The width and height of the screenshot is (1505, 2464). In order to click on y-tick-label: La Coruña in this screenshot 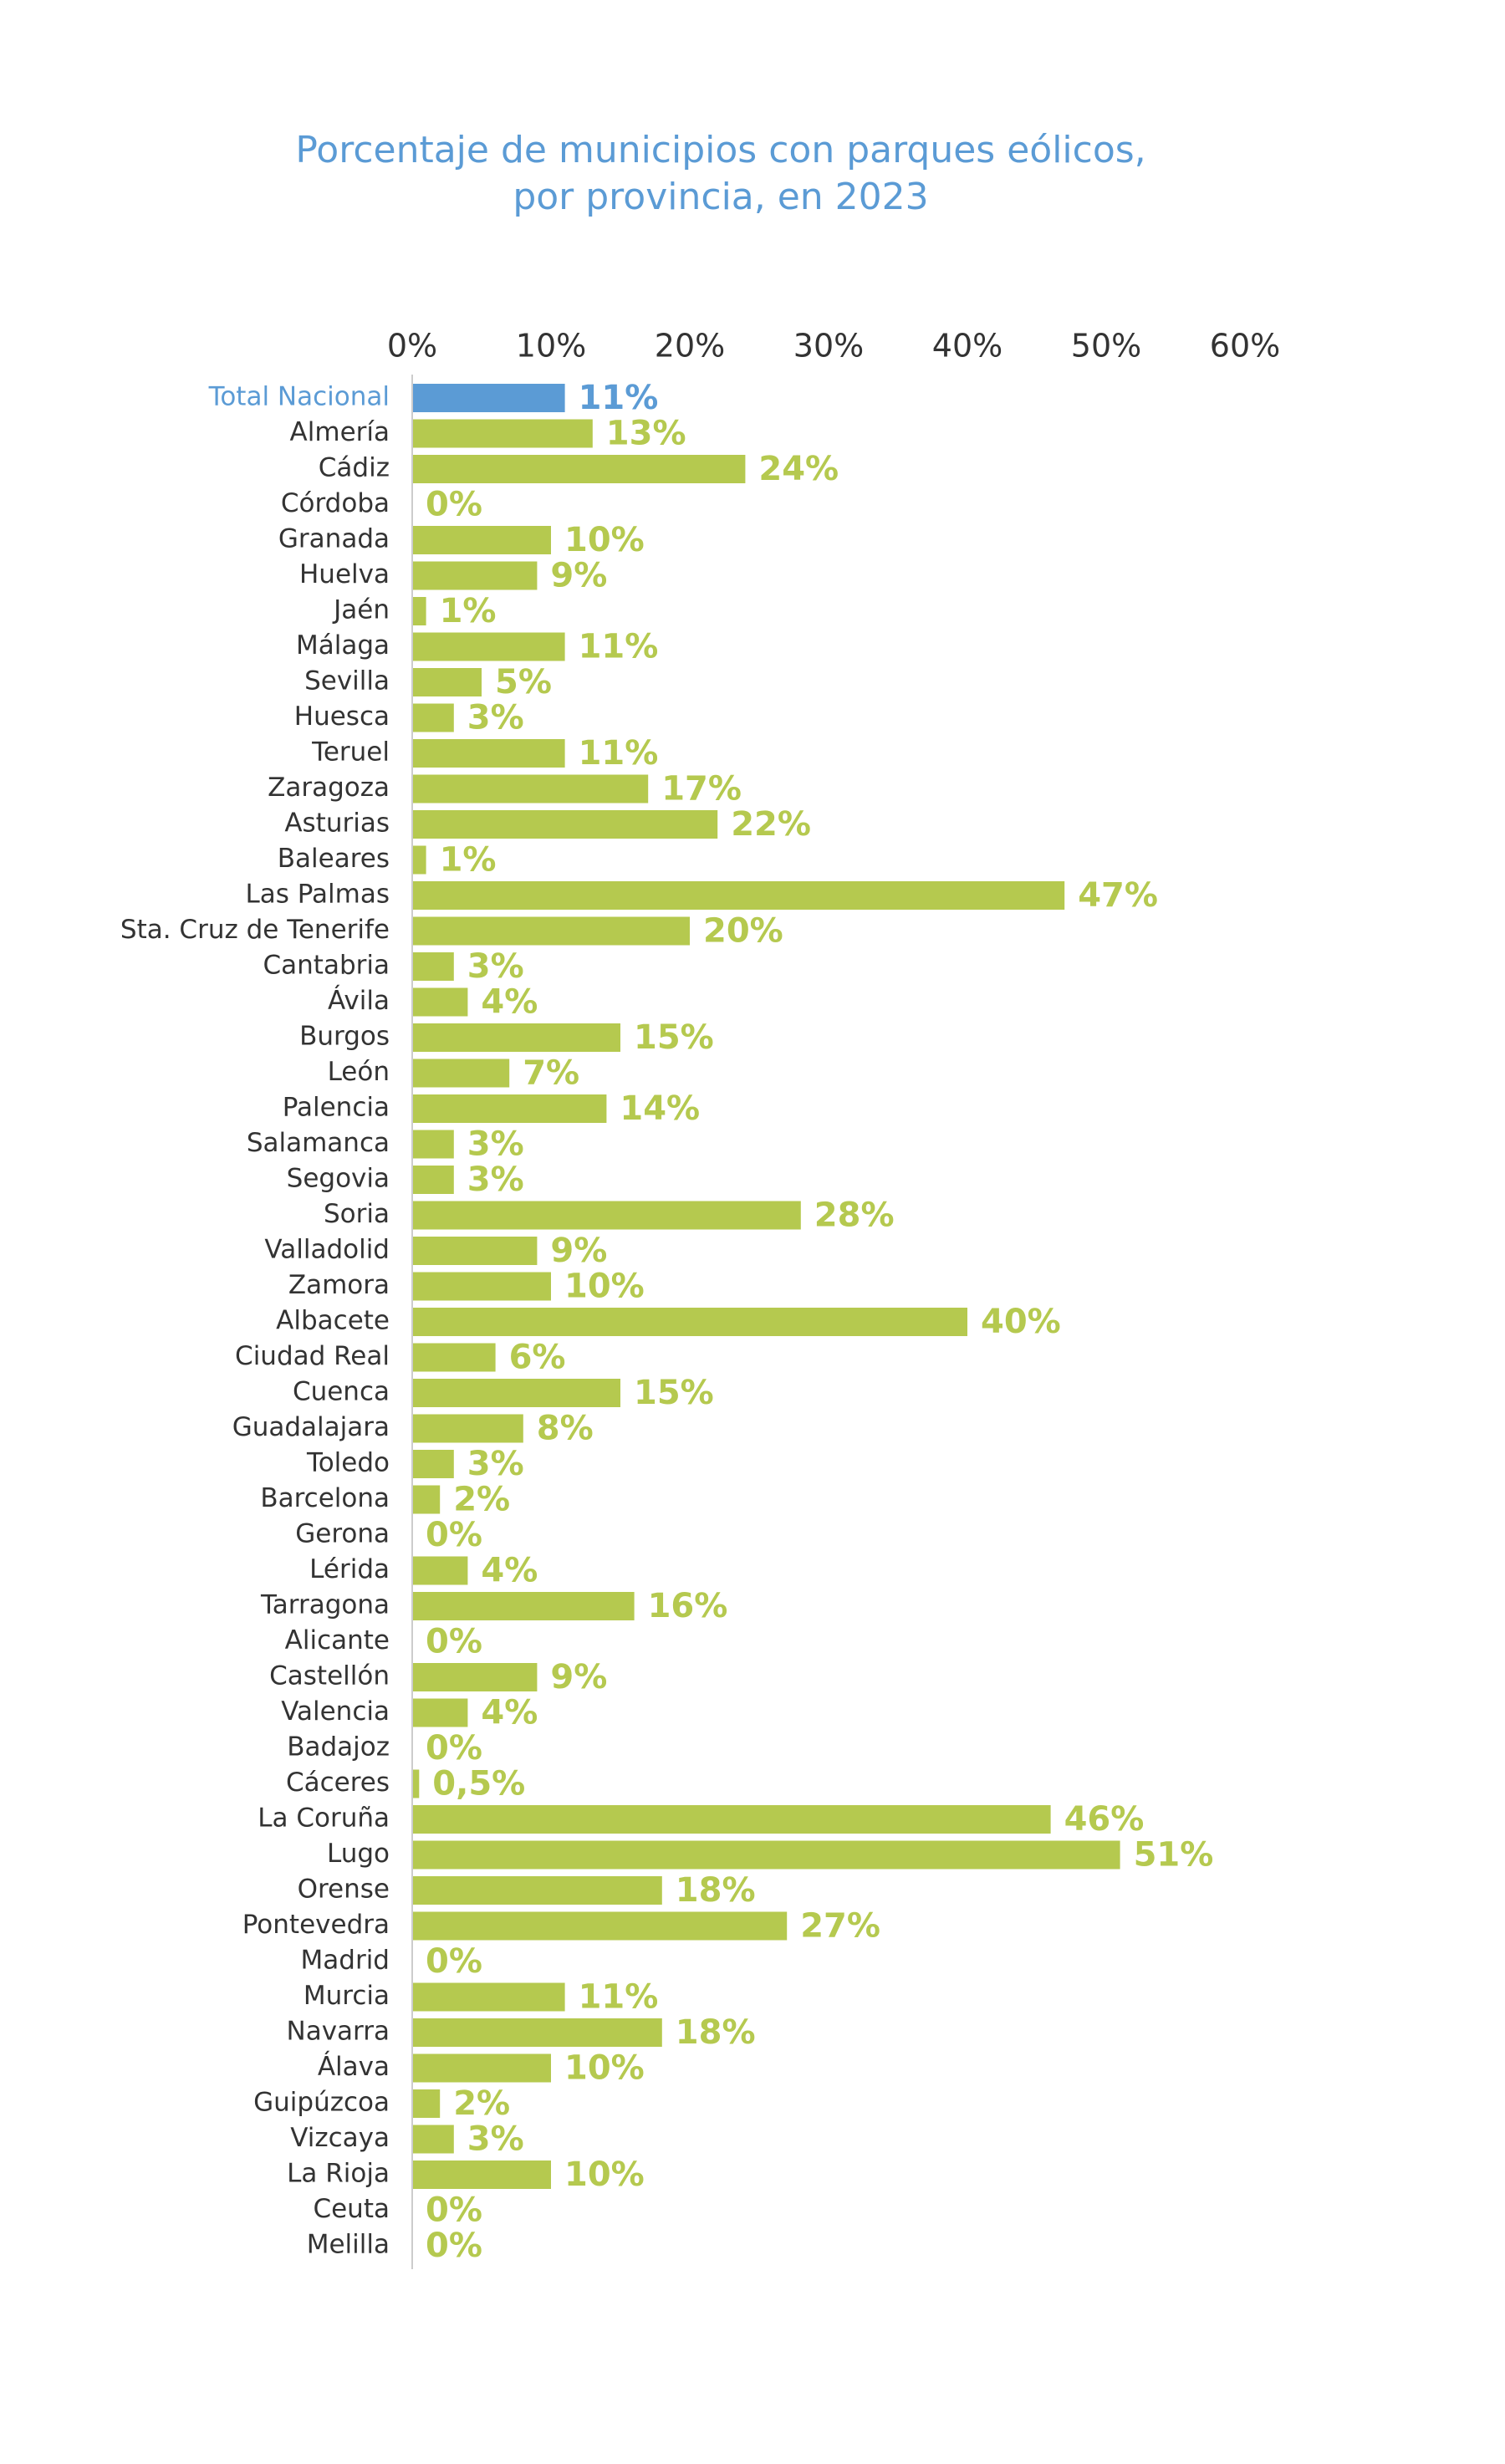, I will do `click(324, 1818)`.